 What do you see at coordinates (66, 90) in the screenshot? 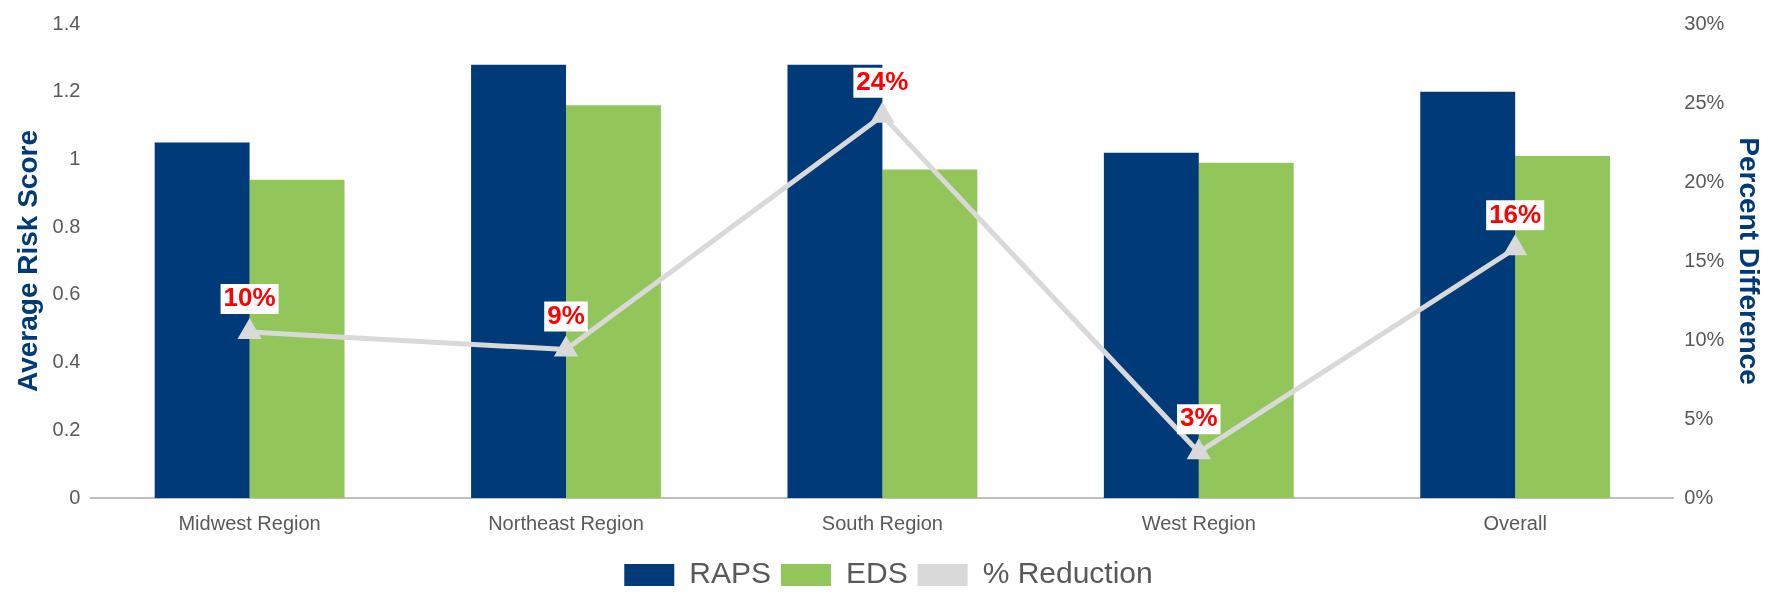
I see `y-tick-label: 1.2` at bounding box center [66, 90].